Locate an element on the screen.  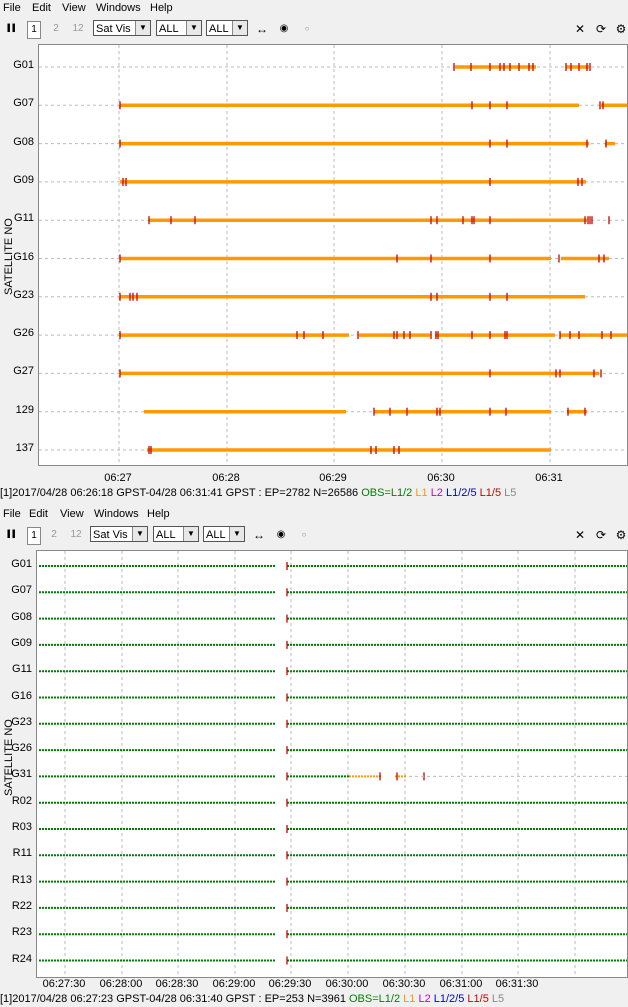
y-tick-label: 129 is located at coordinates (24, 409).